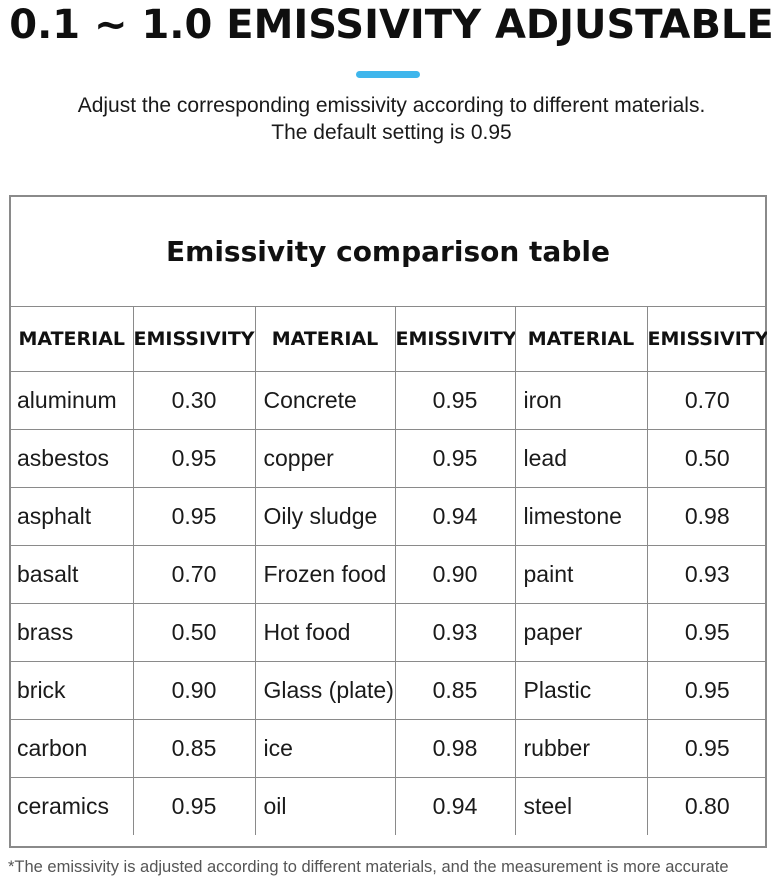  What do you see at coordinates (325, 400) in the screenshot?
I see `material-cell: Concrete` at bounding box center [325, 400].